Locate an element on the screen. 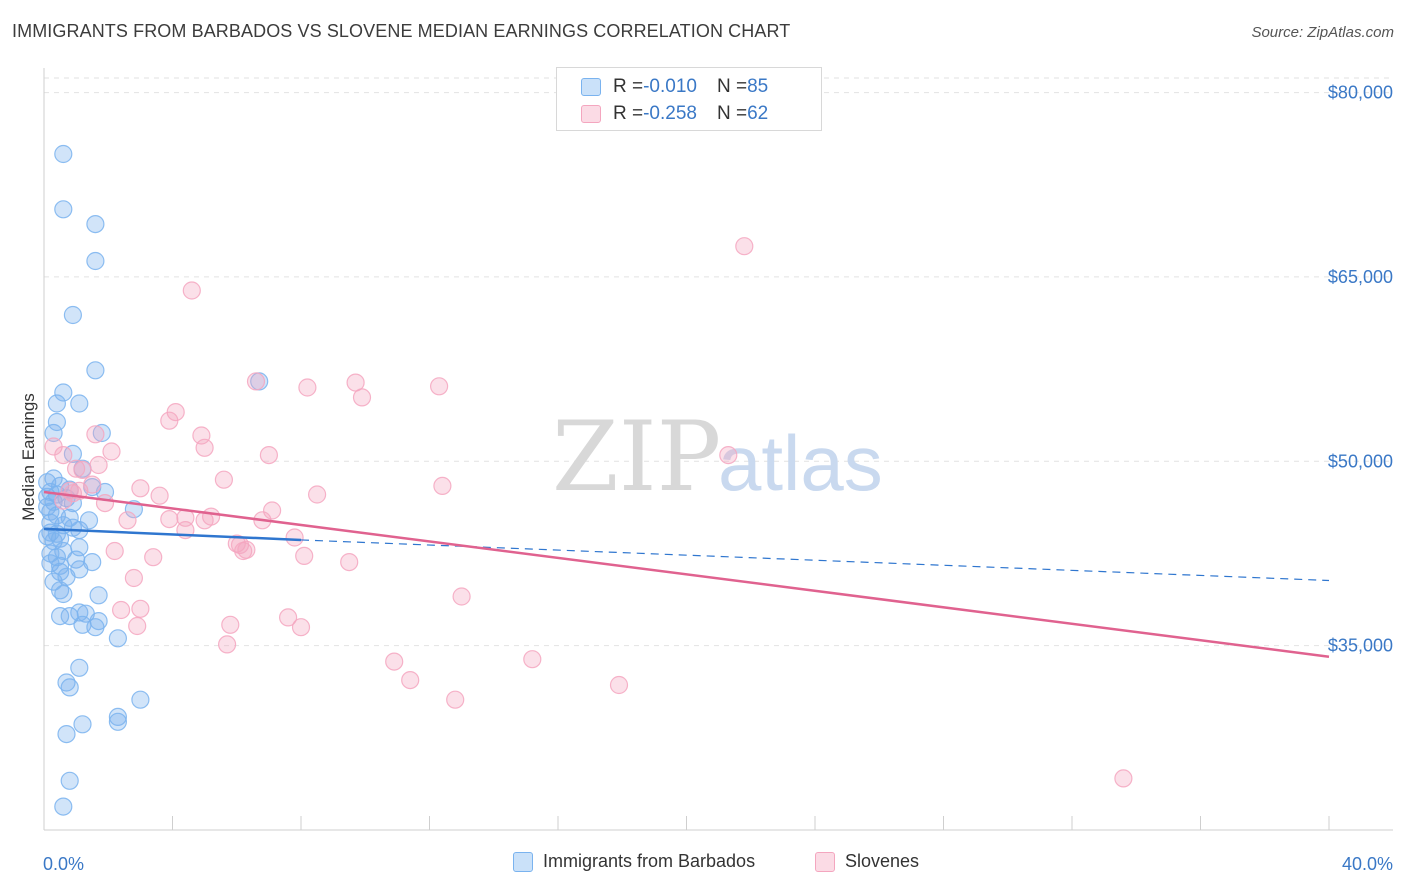 The height and width of the screenshot is (892, 1406). y-tick-label: $80,000 is located at coordinates (1360, 93).